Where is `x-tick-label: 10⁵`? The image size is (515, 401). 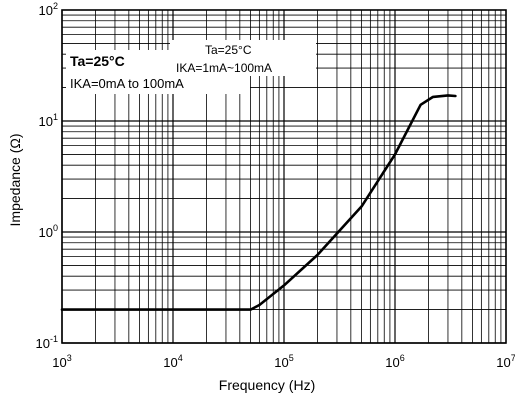
x-tick-label: 10⁵ is located at coordinates (283, 361).